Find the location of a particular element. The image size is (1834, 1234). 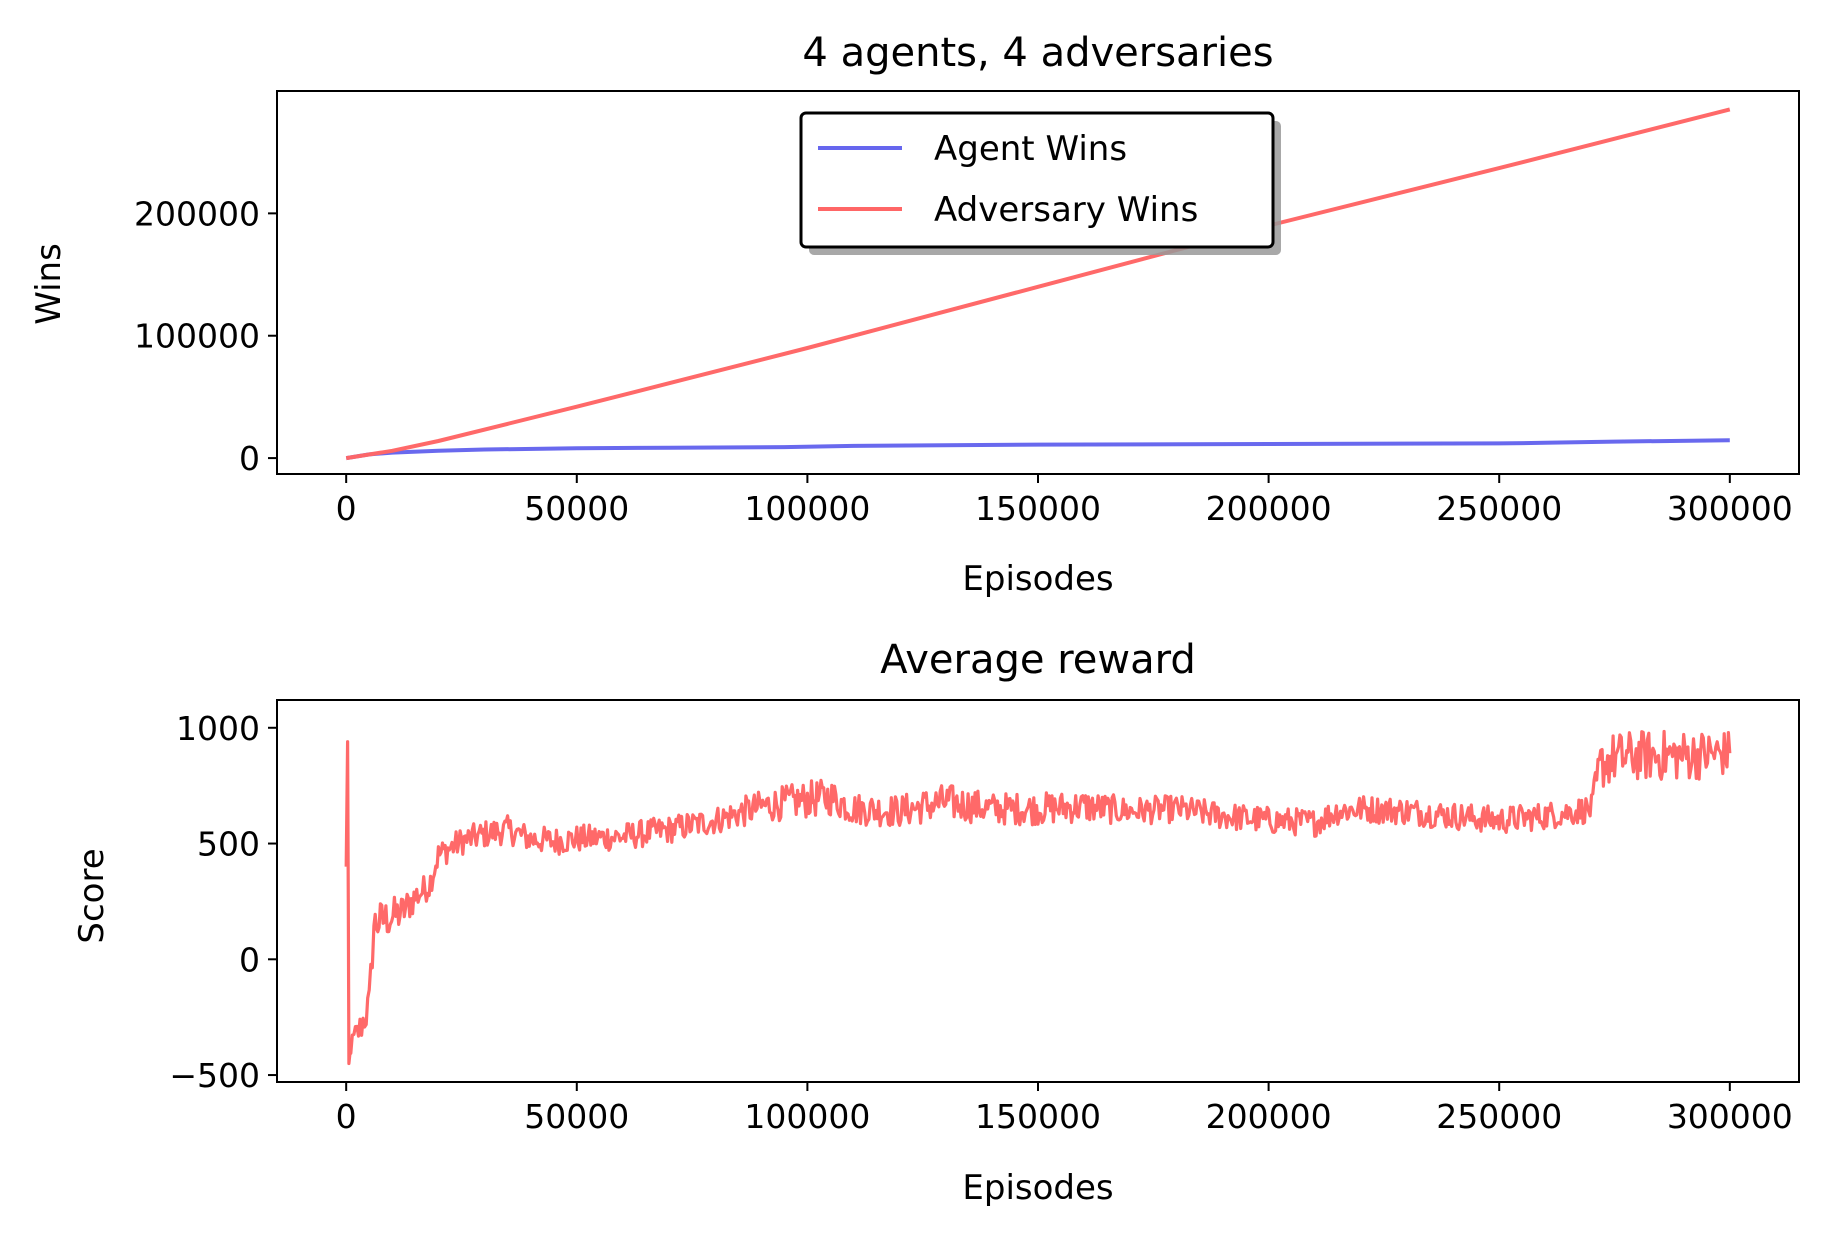

reward-chart-title: Average reward is located at coordinates (1038, 660).